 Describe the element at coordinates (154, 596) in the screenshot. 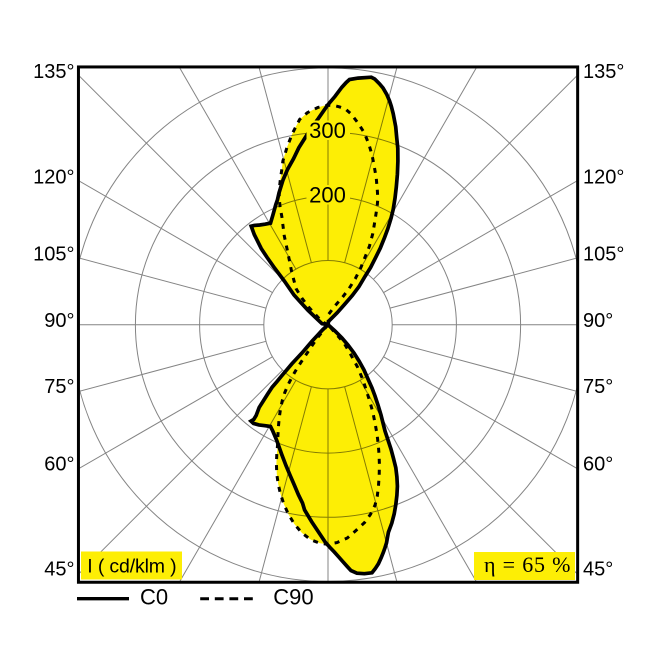

I see `svg-text: C0` at that location.